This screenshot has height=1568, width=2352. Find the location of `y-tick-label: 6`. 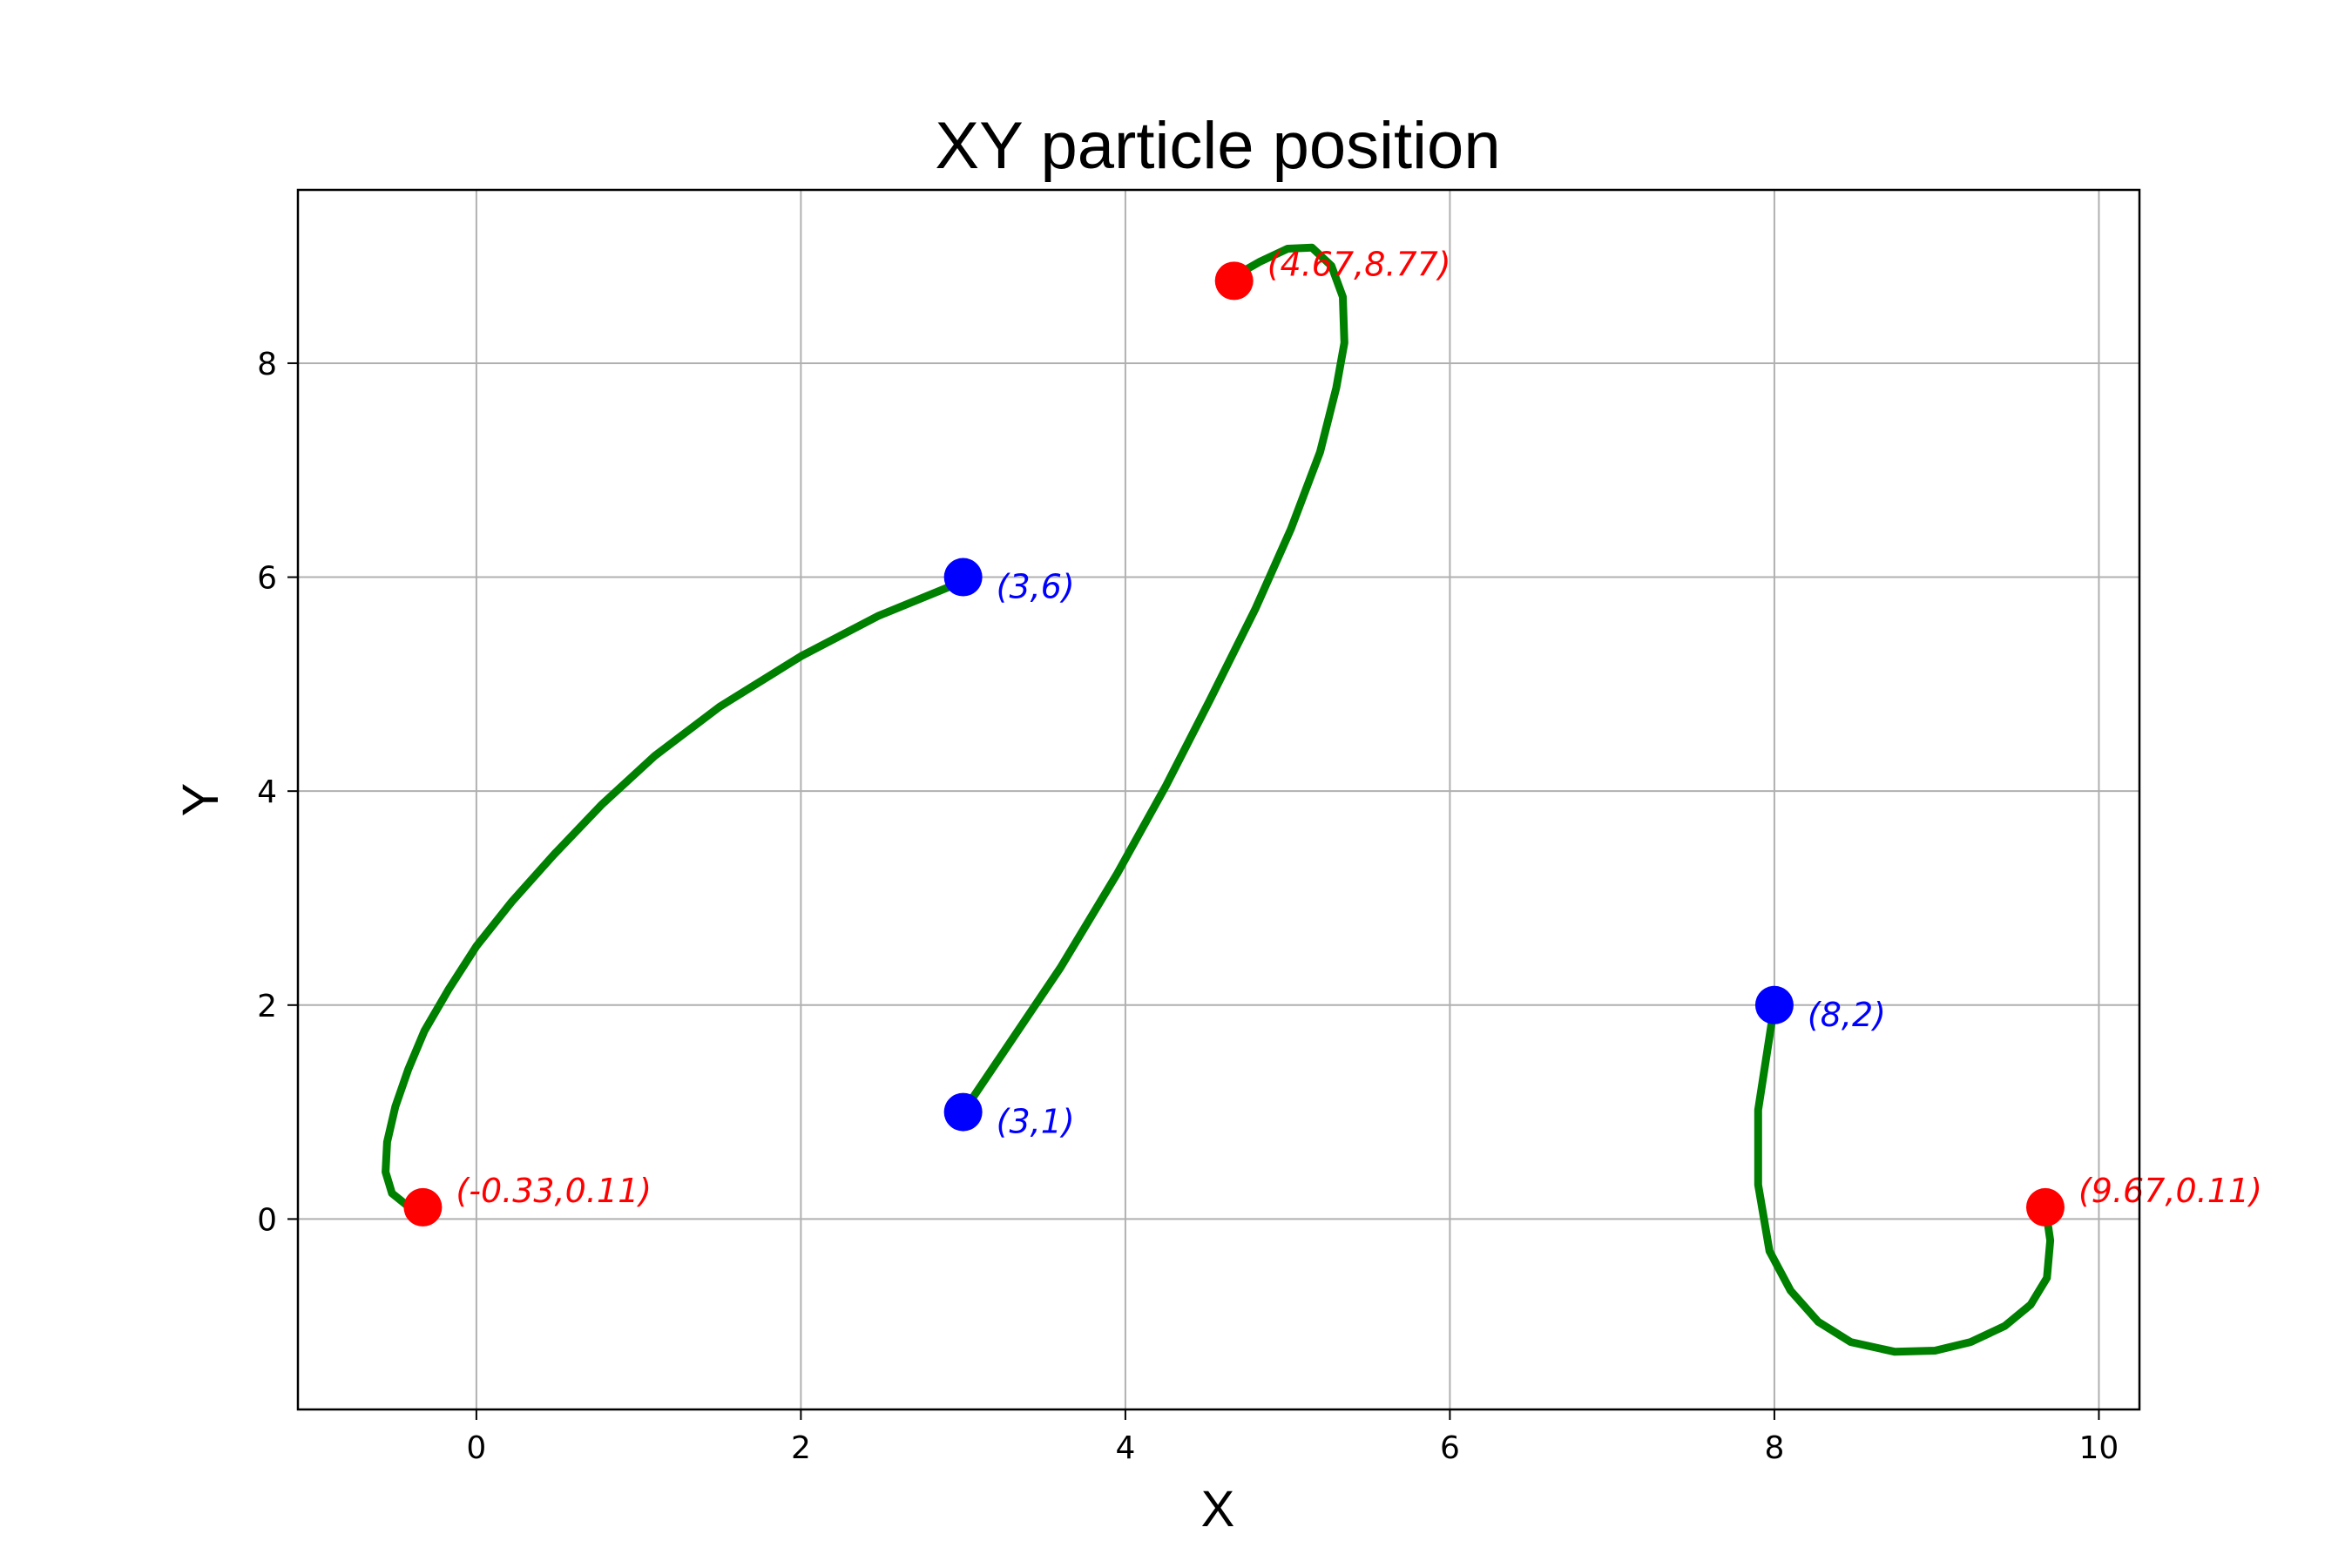

y-tick-label: 6 is located at coordinates (267, 579).